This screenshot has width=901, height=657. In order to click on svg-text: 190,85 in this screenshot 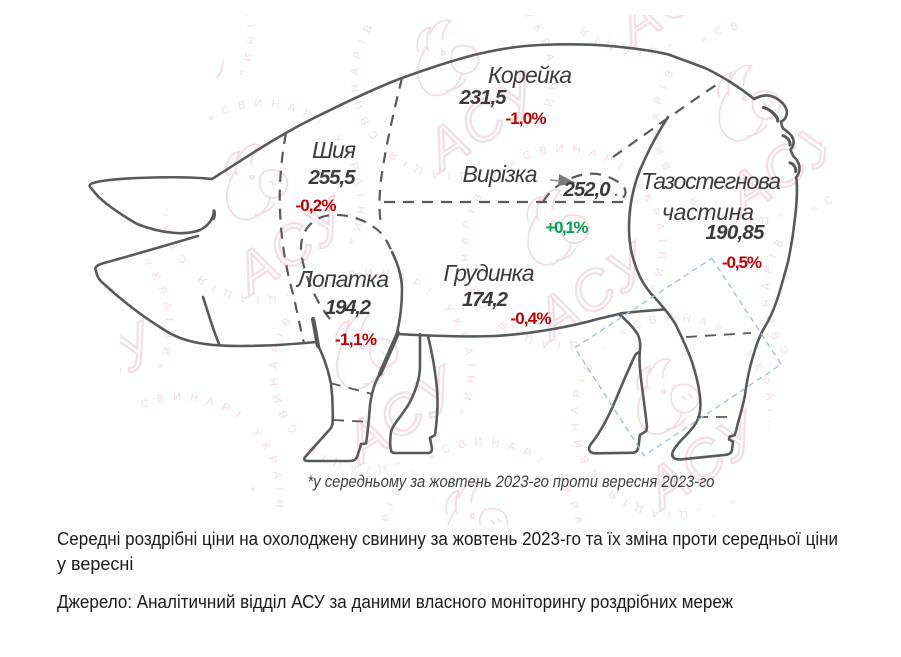, I will do `click(736, 232)`.